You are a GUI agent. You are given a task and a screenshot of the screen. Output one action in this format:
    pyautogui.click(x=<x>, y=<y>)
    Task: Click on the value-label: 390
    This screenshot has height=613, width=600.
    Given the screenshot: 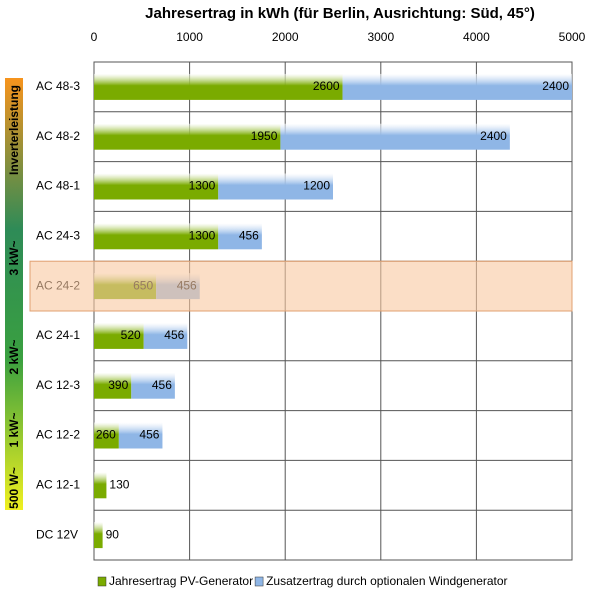 What is the action you would take?
    pyautogui.click(x=118, y=385)
    